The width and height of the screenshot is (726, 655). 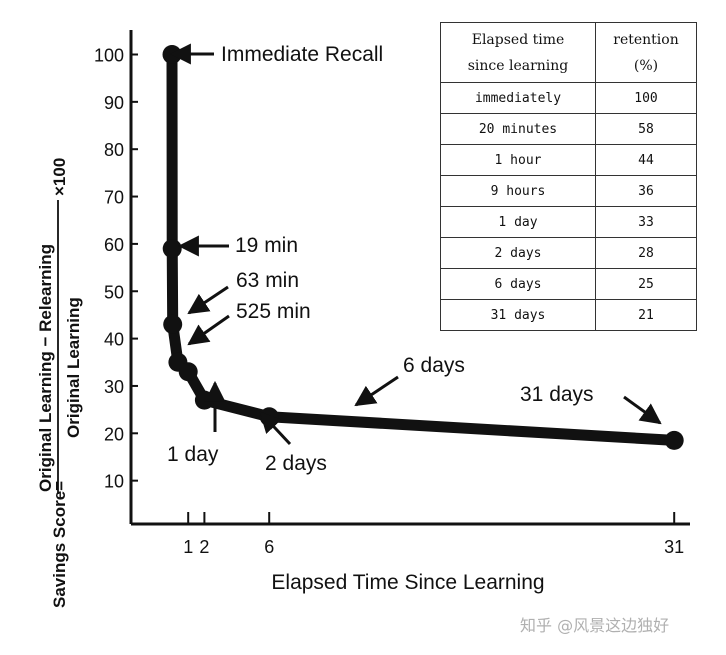 I want to click on table-cell-elapsed: 1 hour, so click(x=518, y=160).